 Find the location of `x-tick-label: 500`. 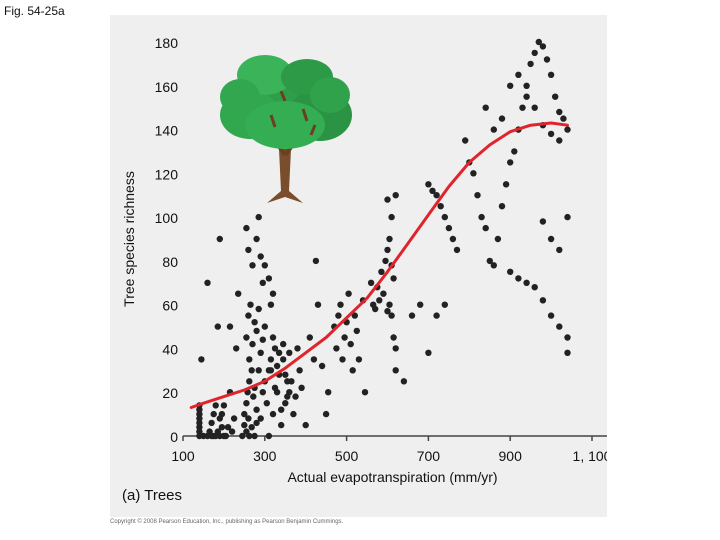

x-tick-label: 500 is located at coordinates (347, 456).